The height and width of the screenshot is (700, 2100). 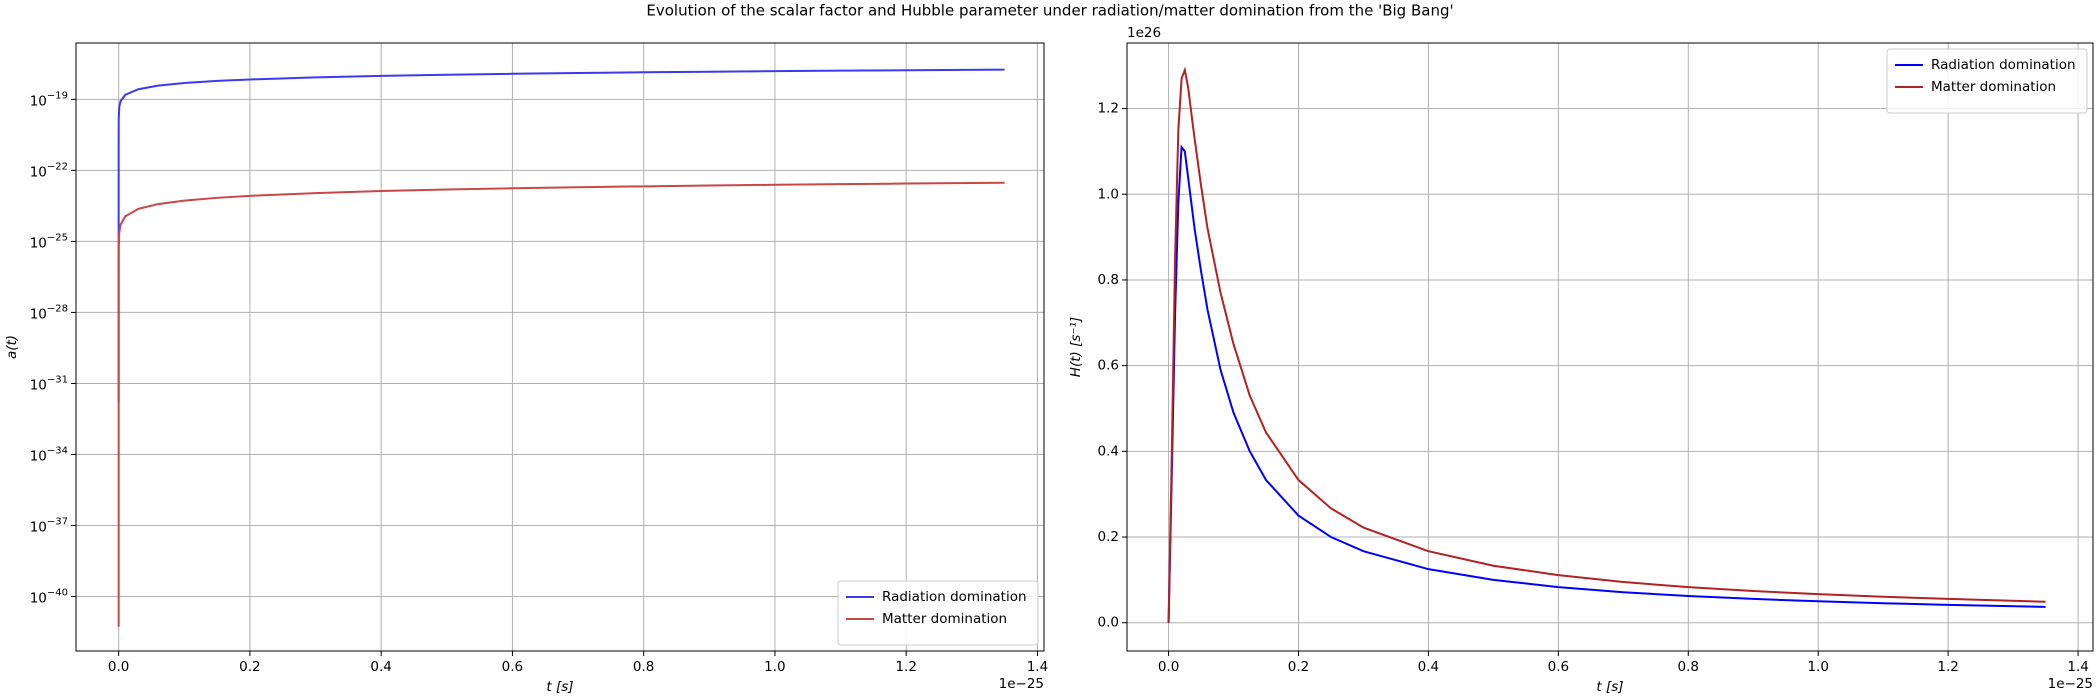 I want to click on tick-exponent: −25, so click(x=57, y=237).